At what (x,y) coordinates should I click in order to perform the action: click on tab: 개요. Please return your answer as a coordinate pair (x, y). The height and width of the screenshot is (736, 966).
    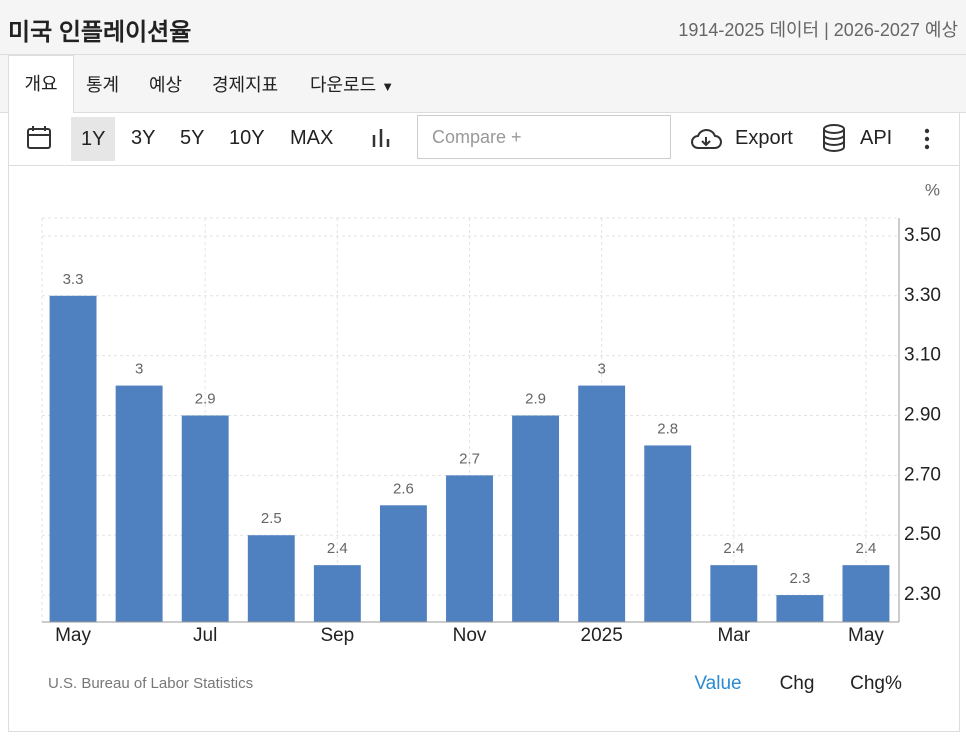
    Looking at the image, I should click on (41, 84).